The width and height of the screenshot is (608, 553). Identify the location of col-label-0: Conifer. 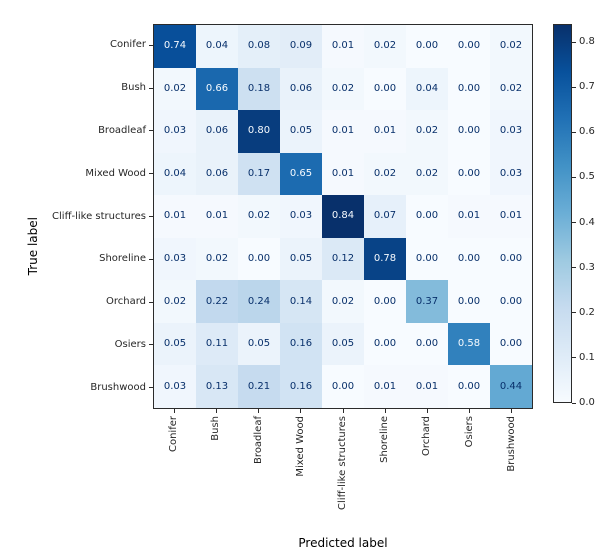
(174, 434).